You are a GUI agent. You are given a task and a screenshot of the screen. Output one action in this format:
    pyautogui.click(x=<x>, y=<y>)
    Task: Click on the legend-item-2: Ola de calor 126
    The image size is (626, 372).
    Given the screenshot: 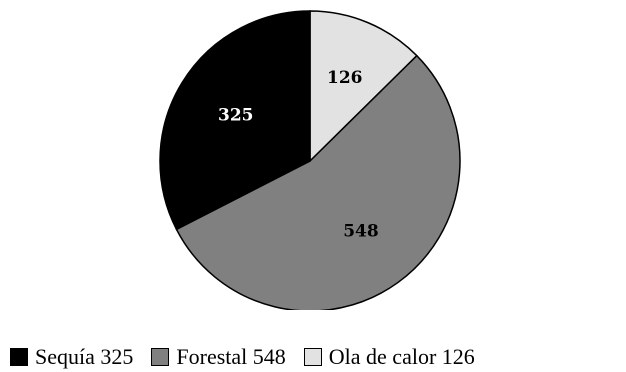 What is the action you would take?
    pyautogui.click(x=389, y=357)
    